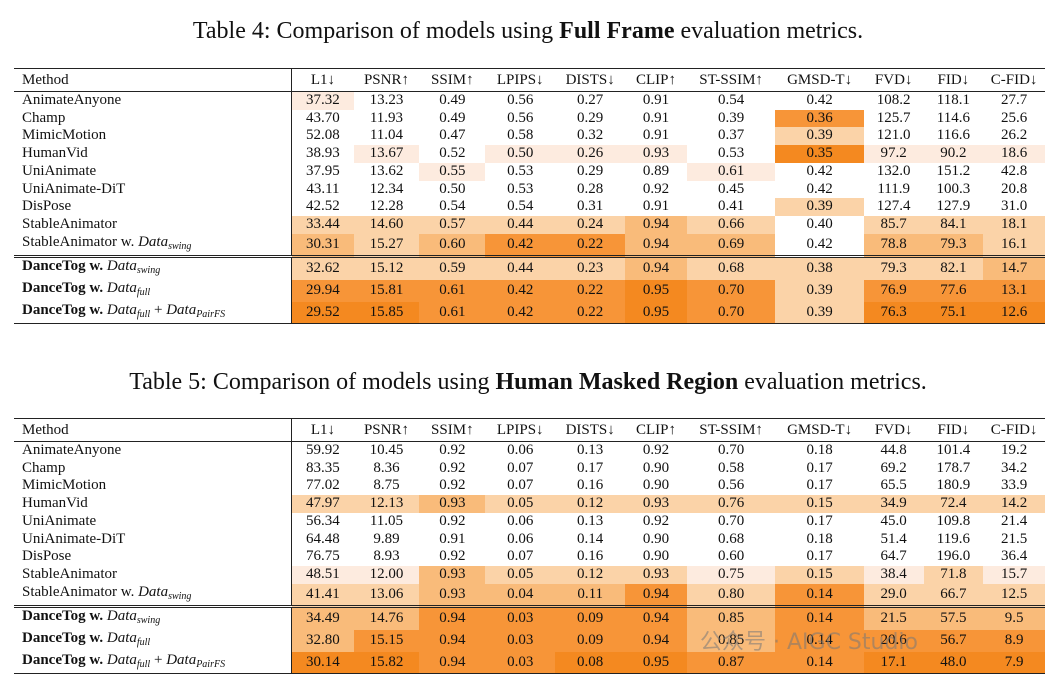  I want to click on value-cell: 0.55, so click(452, 171).